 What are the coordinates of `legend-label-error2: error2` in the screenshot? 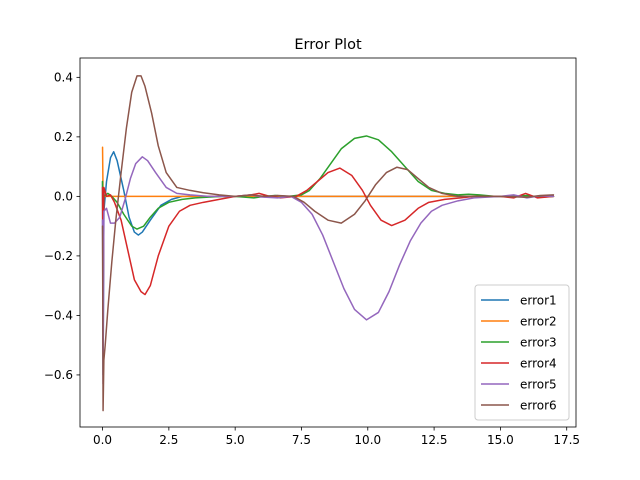 It's located at (538, 321).